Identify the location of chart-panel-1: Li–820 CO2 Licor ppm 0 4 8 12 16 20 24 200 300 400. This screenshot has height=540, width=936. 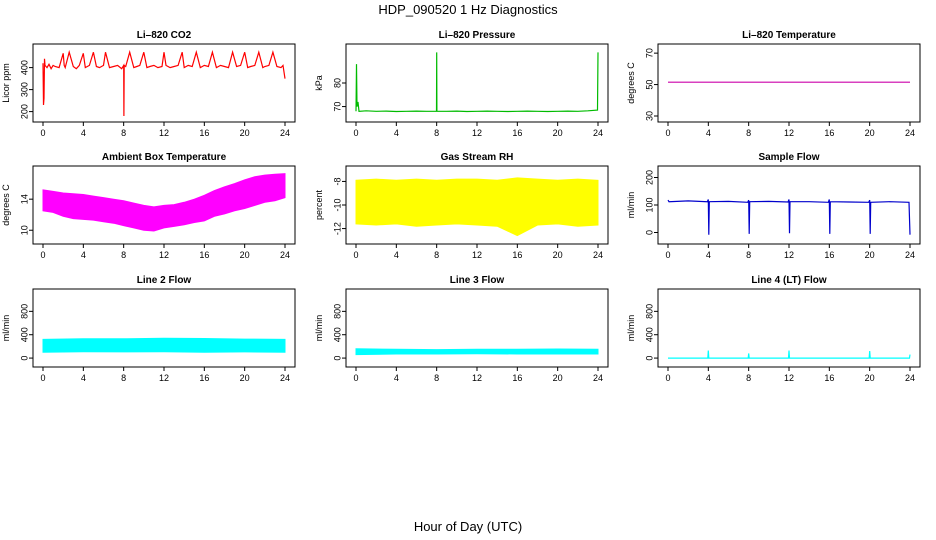
(148, 84).